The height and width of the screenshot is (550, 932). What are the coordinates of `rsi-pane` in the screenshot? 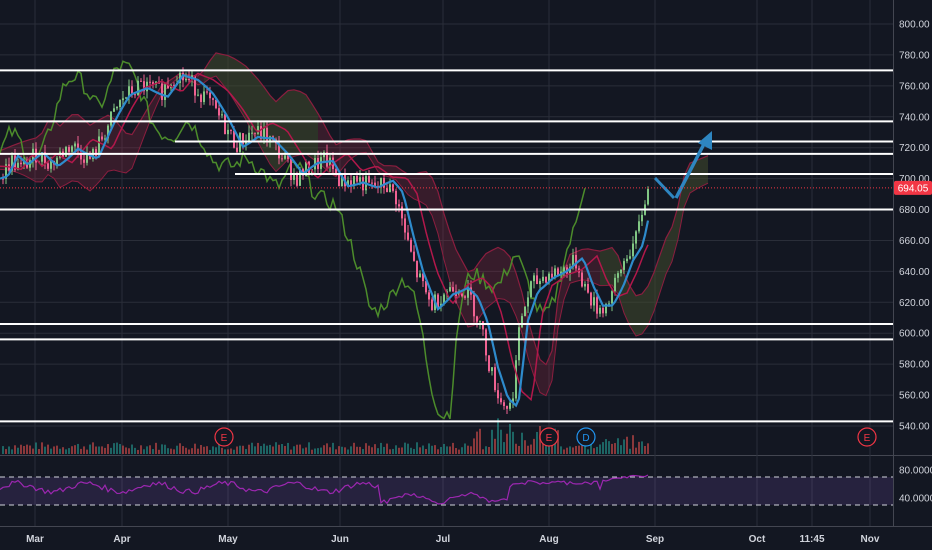 It's located at (446, 490).